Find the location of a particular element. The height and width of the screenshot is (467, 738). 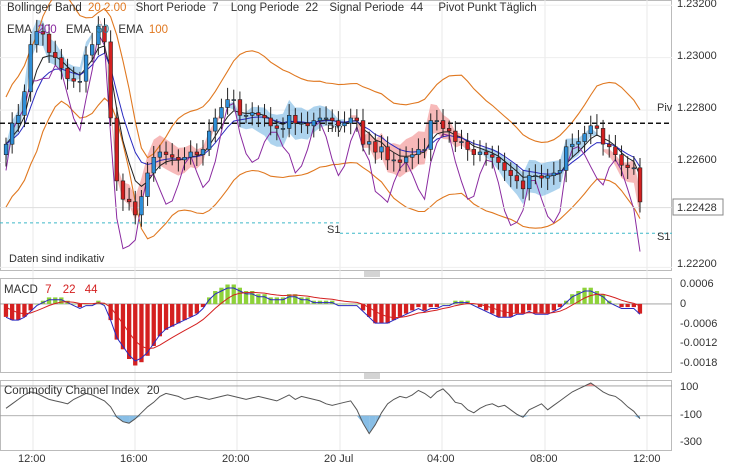

price-tick: 1.22800 is located at coordinates (697, 108).